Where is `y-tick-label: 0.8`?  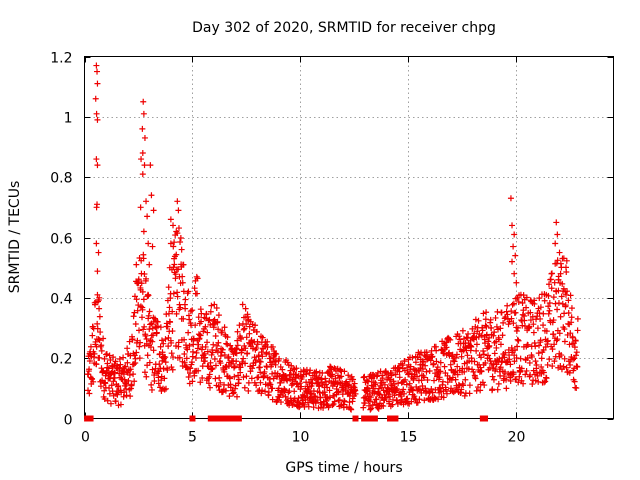 y-tick-label: 0.8 is located at coordinates (61, 179).